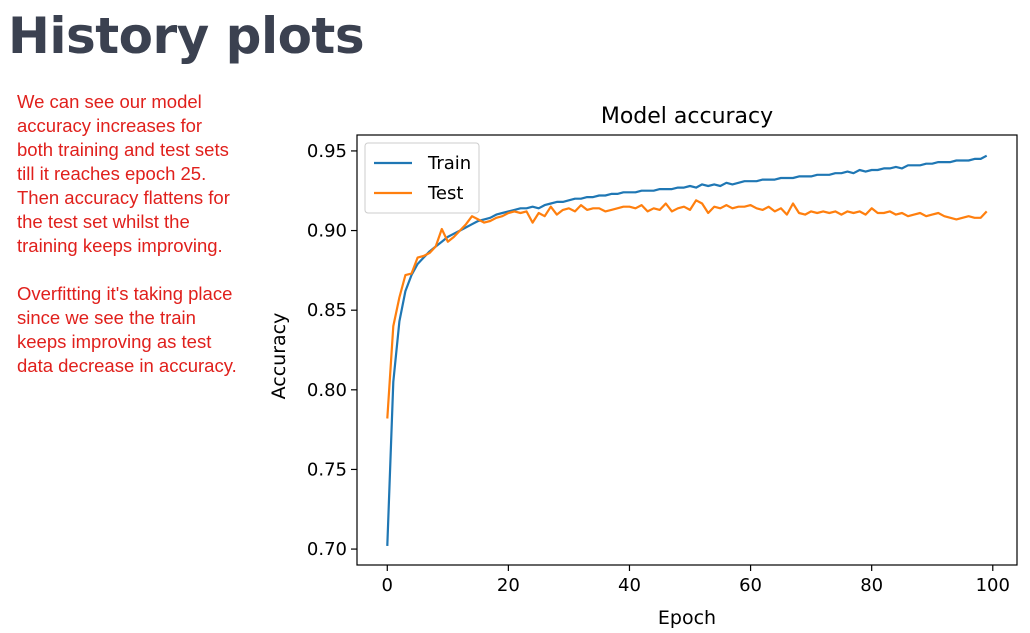 This screenshot has width=1030, height=633. I want to click on y-tick-label: 0.95, so click(327, 151).